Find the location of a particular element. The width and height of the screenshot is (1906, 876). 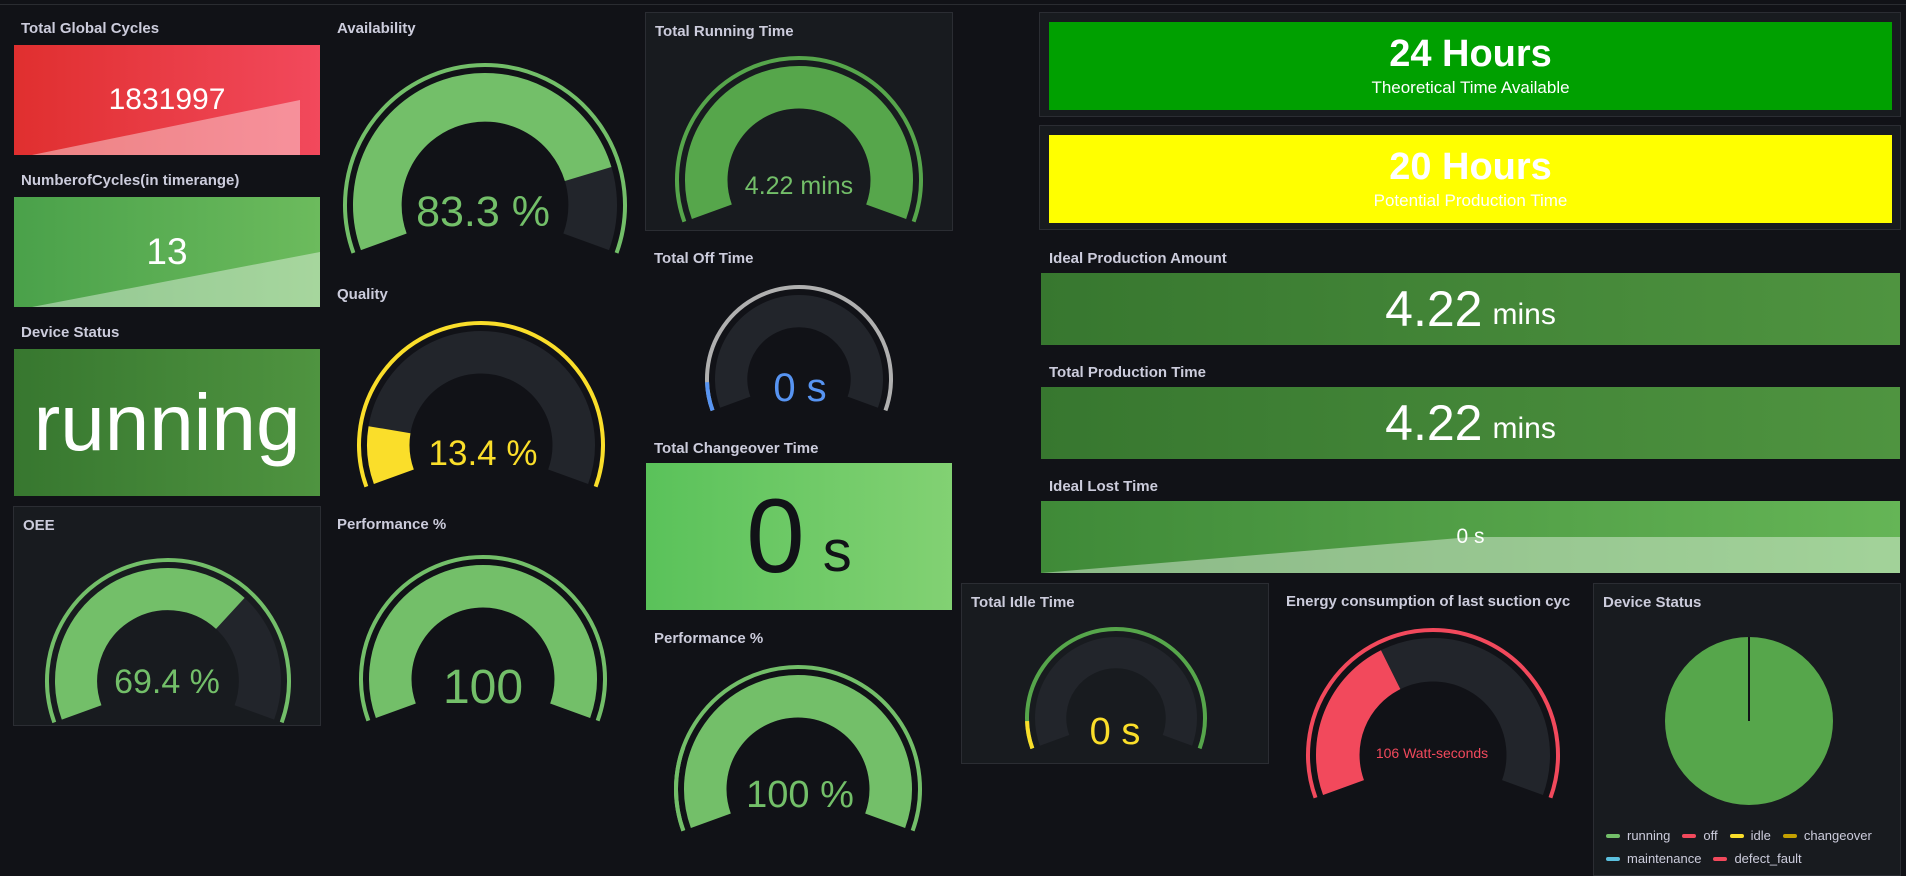

stat-value: 20 Hours is located at coordinates (1470, 167).